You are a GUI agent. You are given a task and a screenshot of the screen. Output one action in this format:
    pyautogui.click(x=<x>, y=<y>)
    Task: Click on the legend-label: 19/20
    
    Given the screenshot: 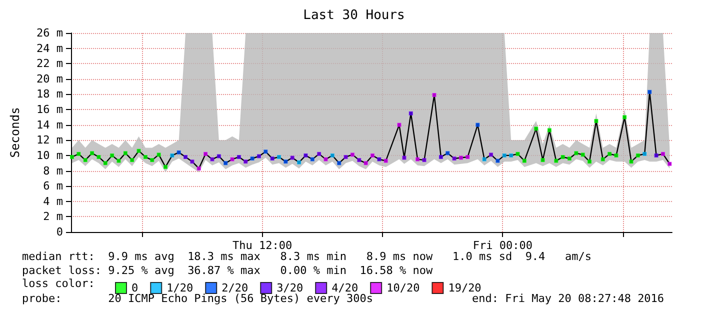 What is the action you would take?
    pyautogui.click(x=465, y=288)
    